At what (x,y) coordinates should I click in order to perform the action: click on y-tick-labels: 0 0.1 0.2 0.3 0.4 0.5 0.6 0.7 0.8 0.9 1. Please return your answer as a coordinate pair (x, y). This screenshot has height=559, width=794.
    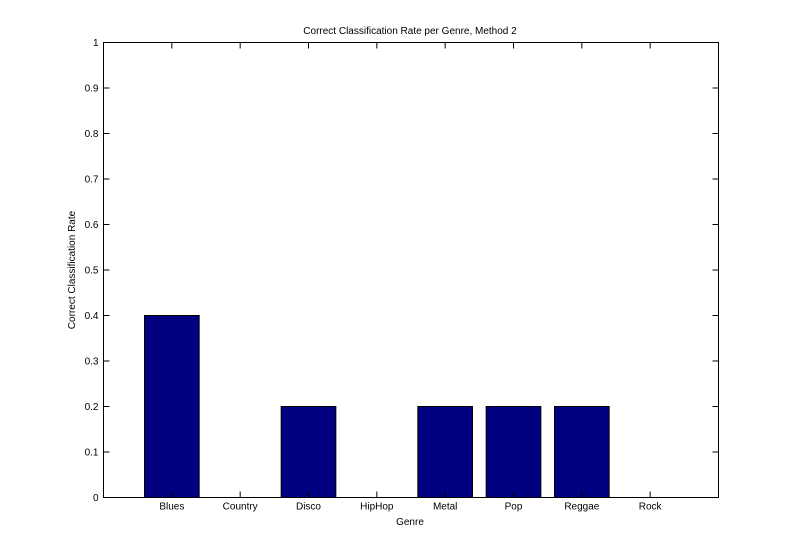
    Looking at the image, I should click on (92, 271).